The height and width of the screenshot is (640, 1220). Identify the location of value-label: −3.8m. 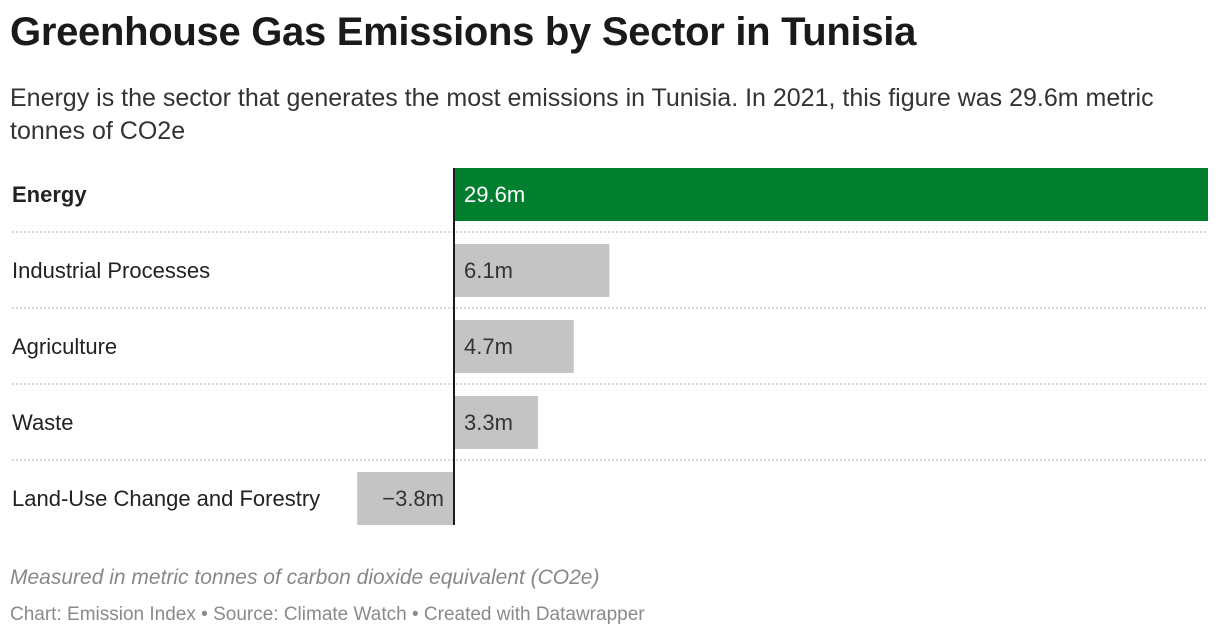
(413, 498).